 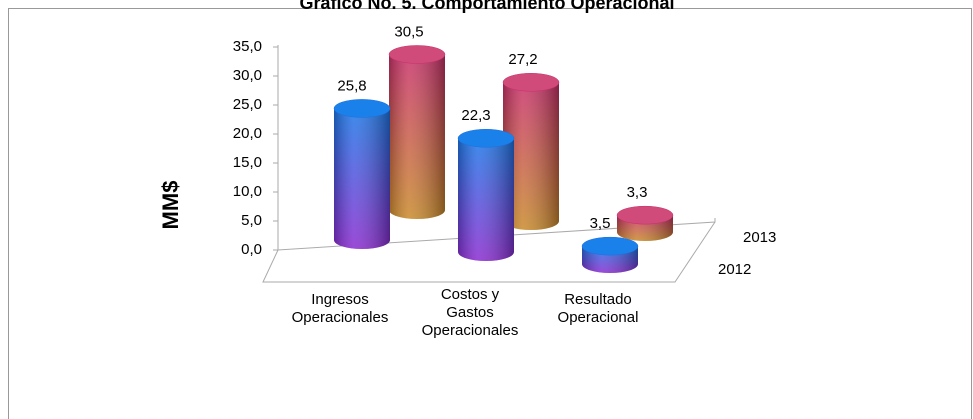 What do you see at coordinates (247, 104) in the screenshot?
I see `y-tick-label: 25,0` at bounding box center [247, 104].